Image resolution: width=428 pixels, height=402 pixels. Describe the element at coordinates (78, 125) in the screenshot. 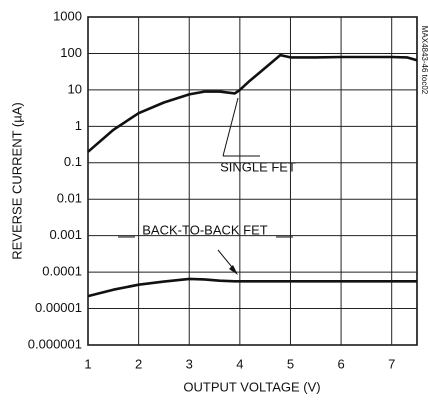

I see `y-tick-label: 1` at that location.